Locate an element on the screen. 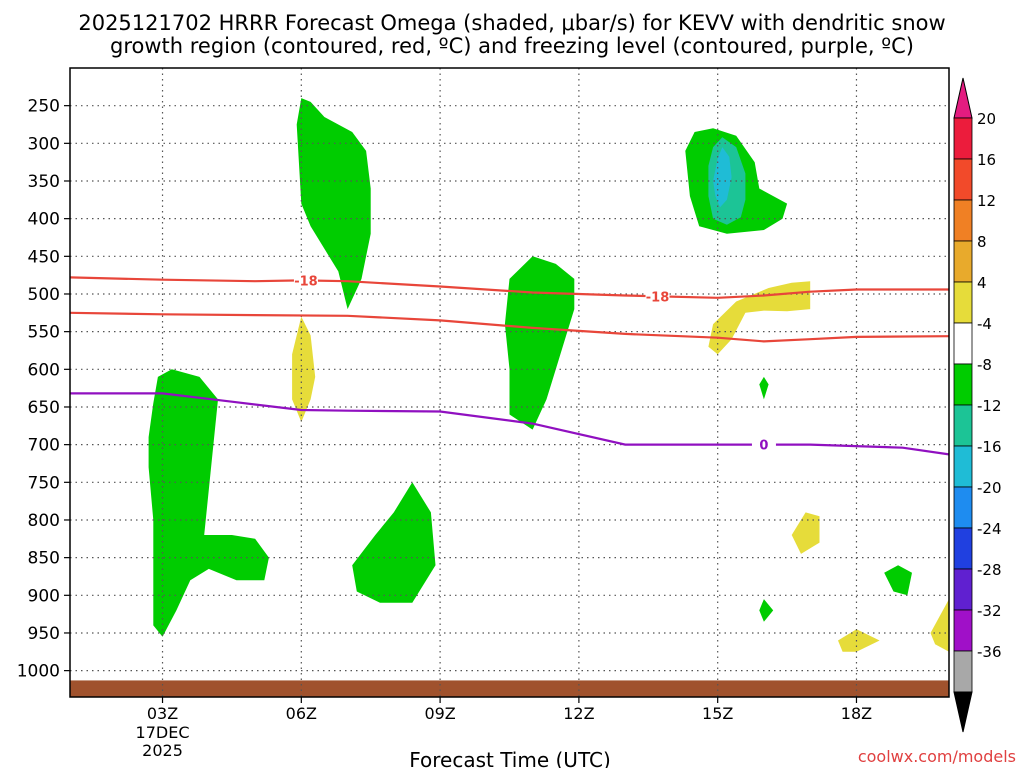 This screenshot has width=1024, height=768. freezing-label-16z: 0 is located at coordinates (763, 446).